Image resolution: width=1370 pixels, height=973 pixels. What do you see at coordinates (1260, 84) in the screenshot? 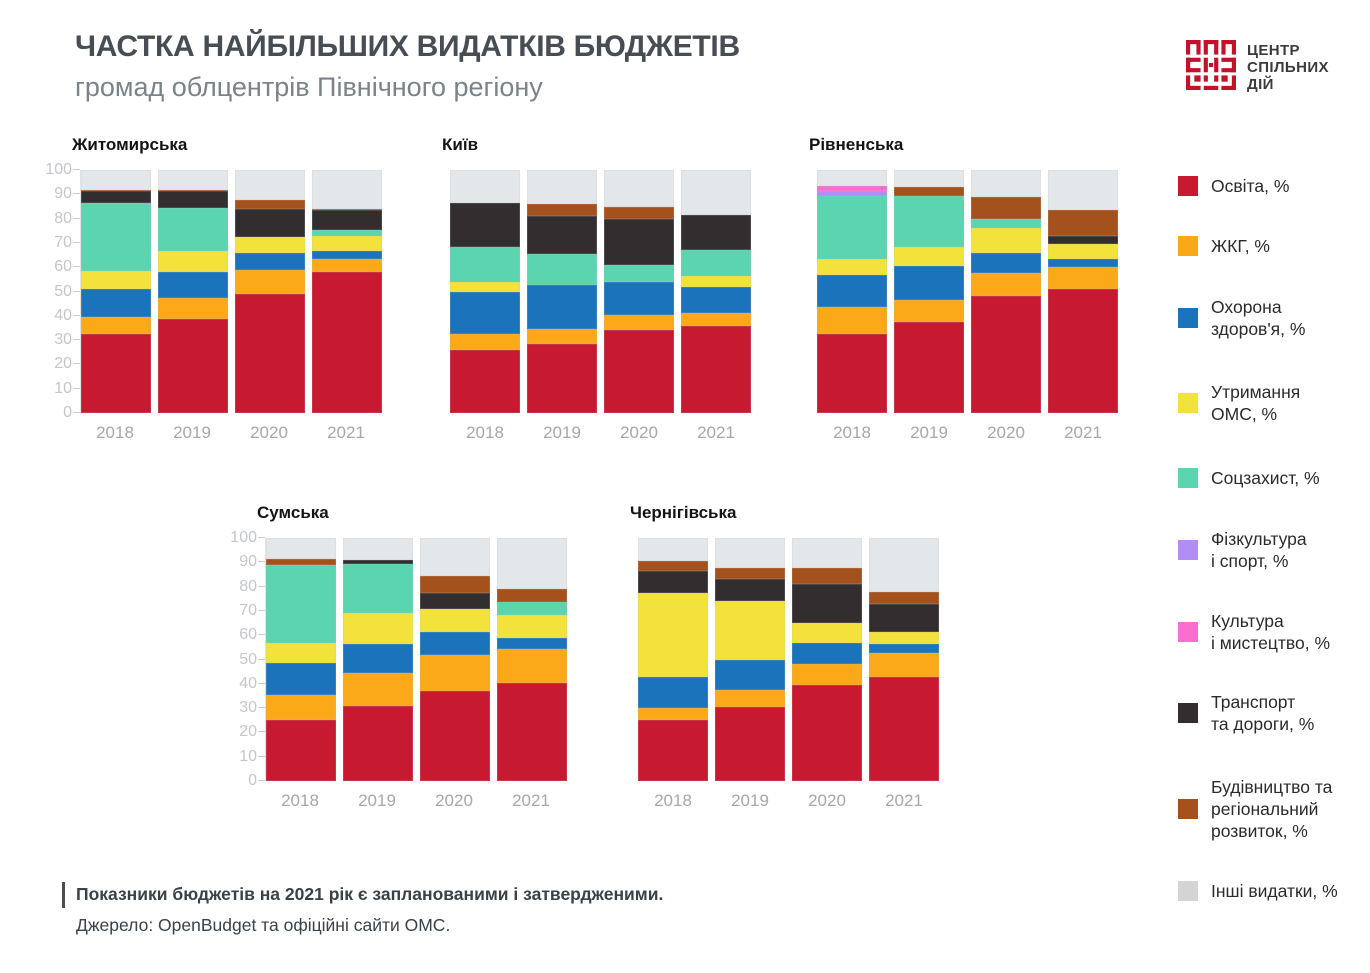
I see `logo-line: ДІЙ` at bounding box center [1260, 84].